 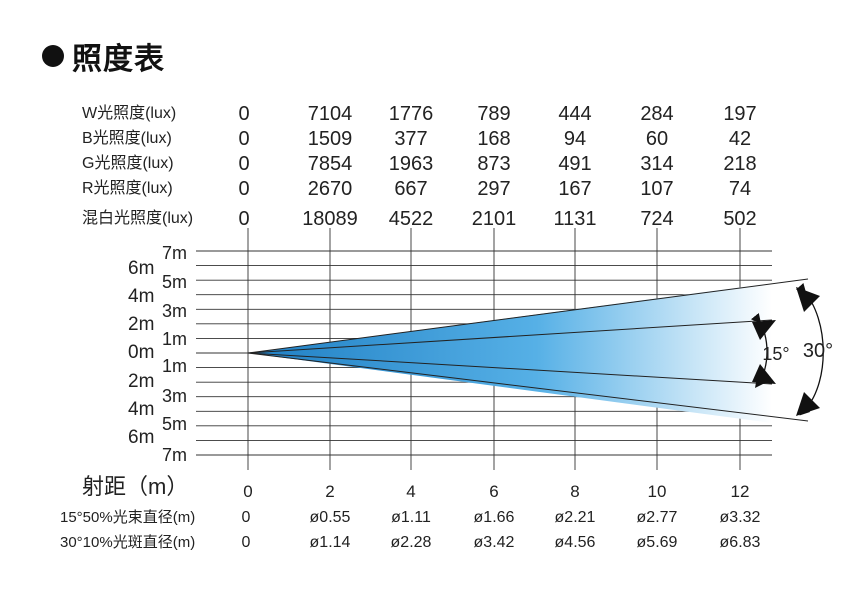 What do you see at coordinates (330, 517) in the screenshot?
I see `diameter-value: ø0.55` at bounding box center [330, 517].